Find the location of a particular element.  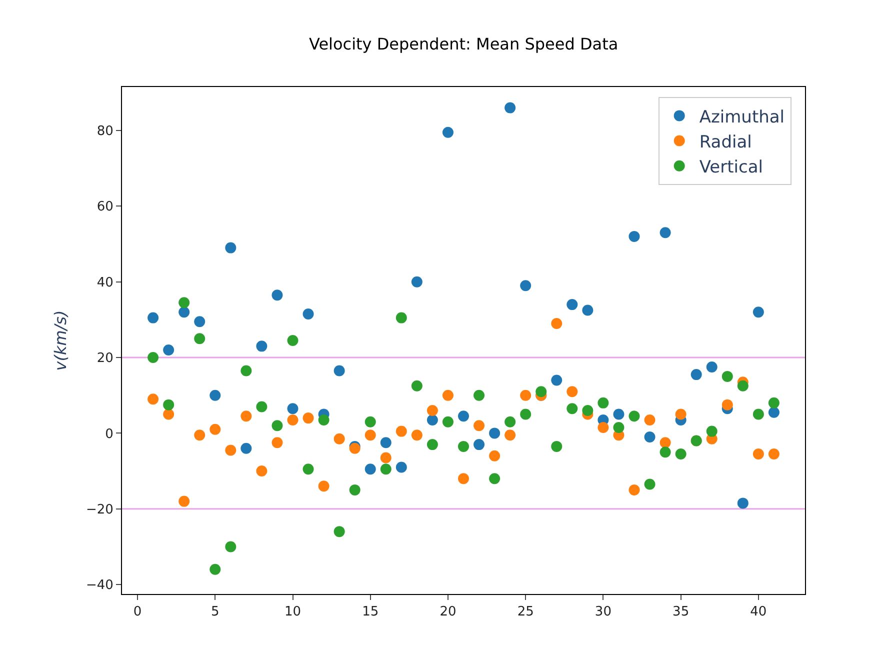

x-tick-label: 20 is located at coordinates (448, 612).